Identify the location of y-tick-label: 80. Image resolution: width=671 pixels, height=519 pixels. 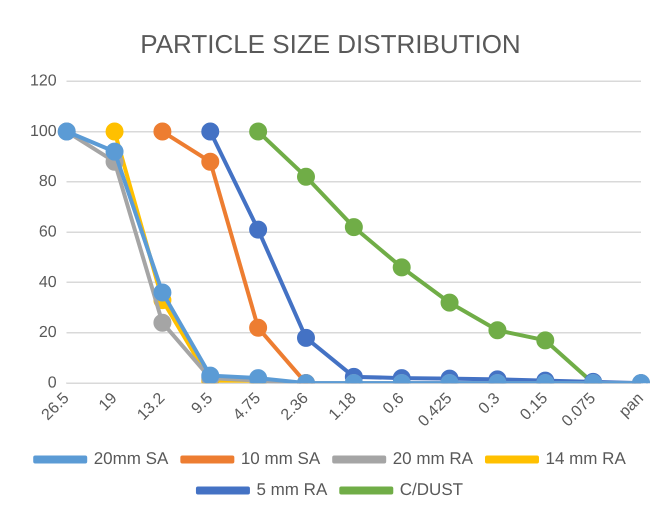
(47, 181).